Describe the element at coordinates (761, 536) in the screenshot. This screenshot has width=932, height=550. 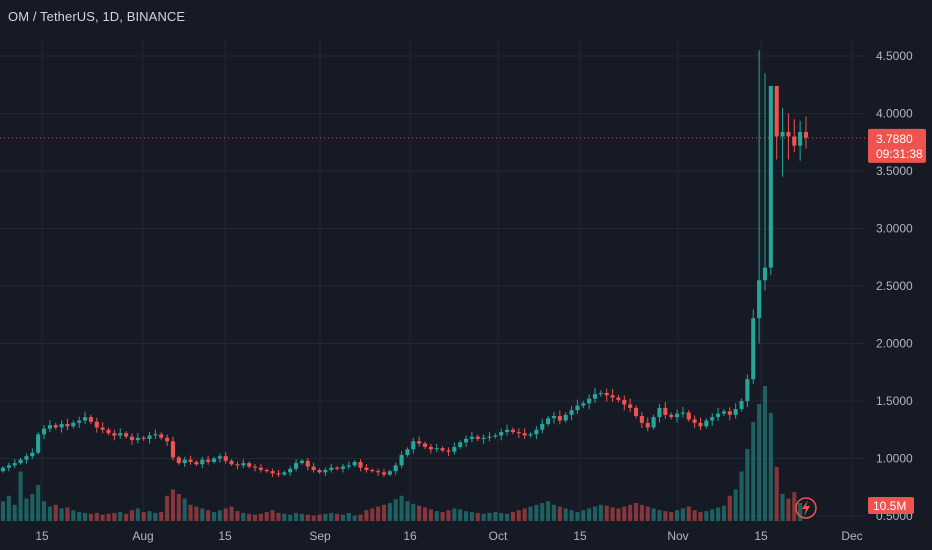
I see `x-tick-label: 15` at that location.